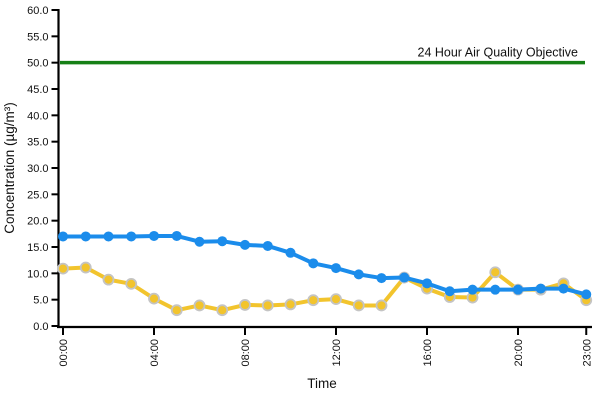  What do you see at coordinates (587, 353) in the screenshot?
I see `x-tick-label: 23:00` at bounding box center [587, 353].